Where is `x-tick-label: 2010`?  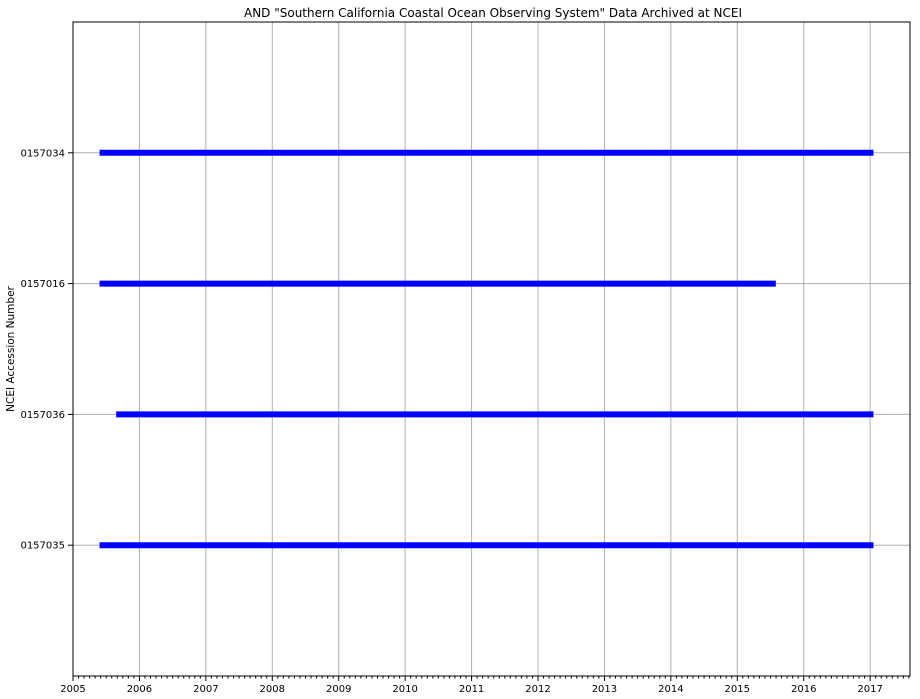 x-tick-label: 2010 is located at coordinates (404, 689).